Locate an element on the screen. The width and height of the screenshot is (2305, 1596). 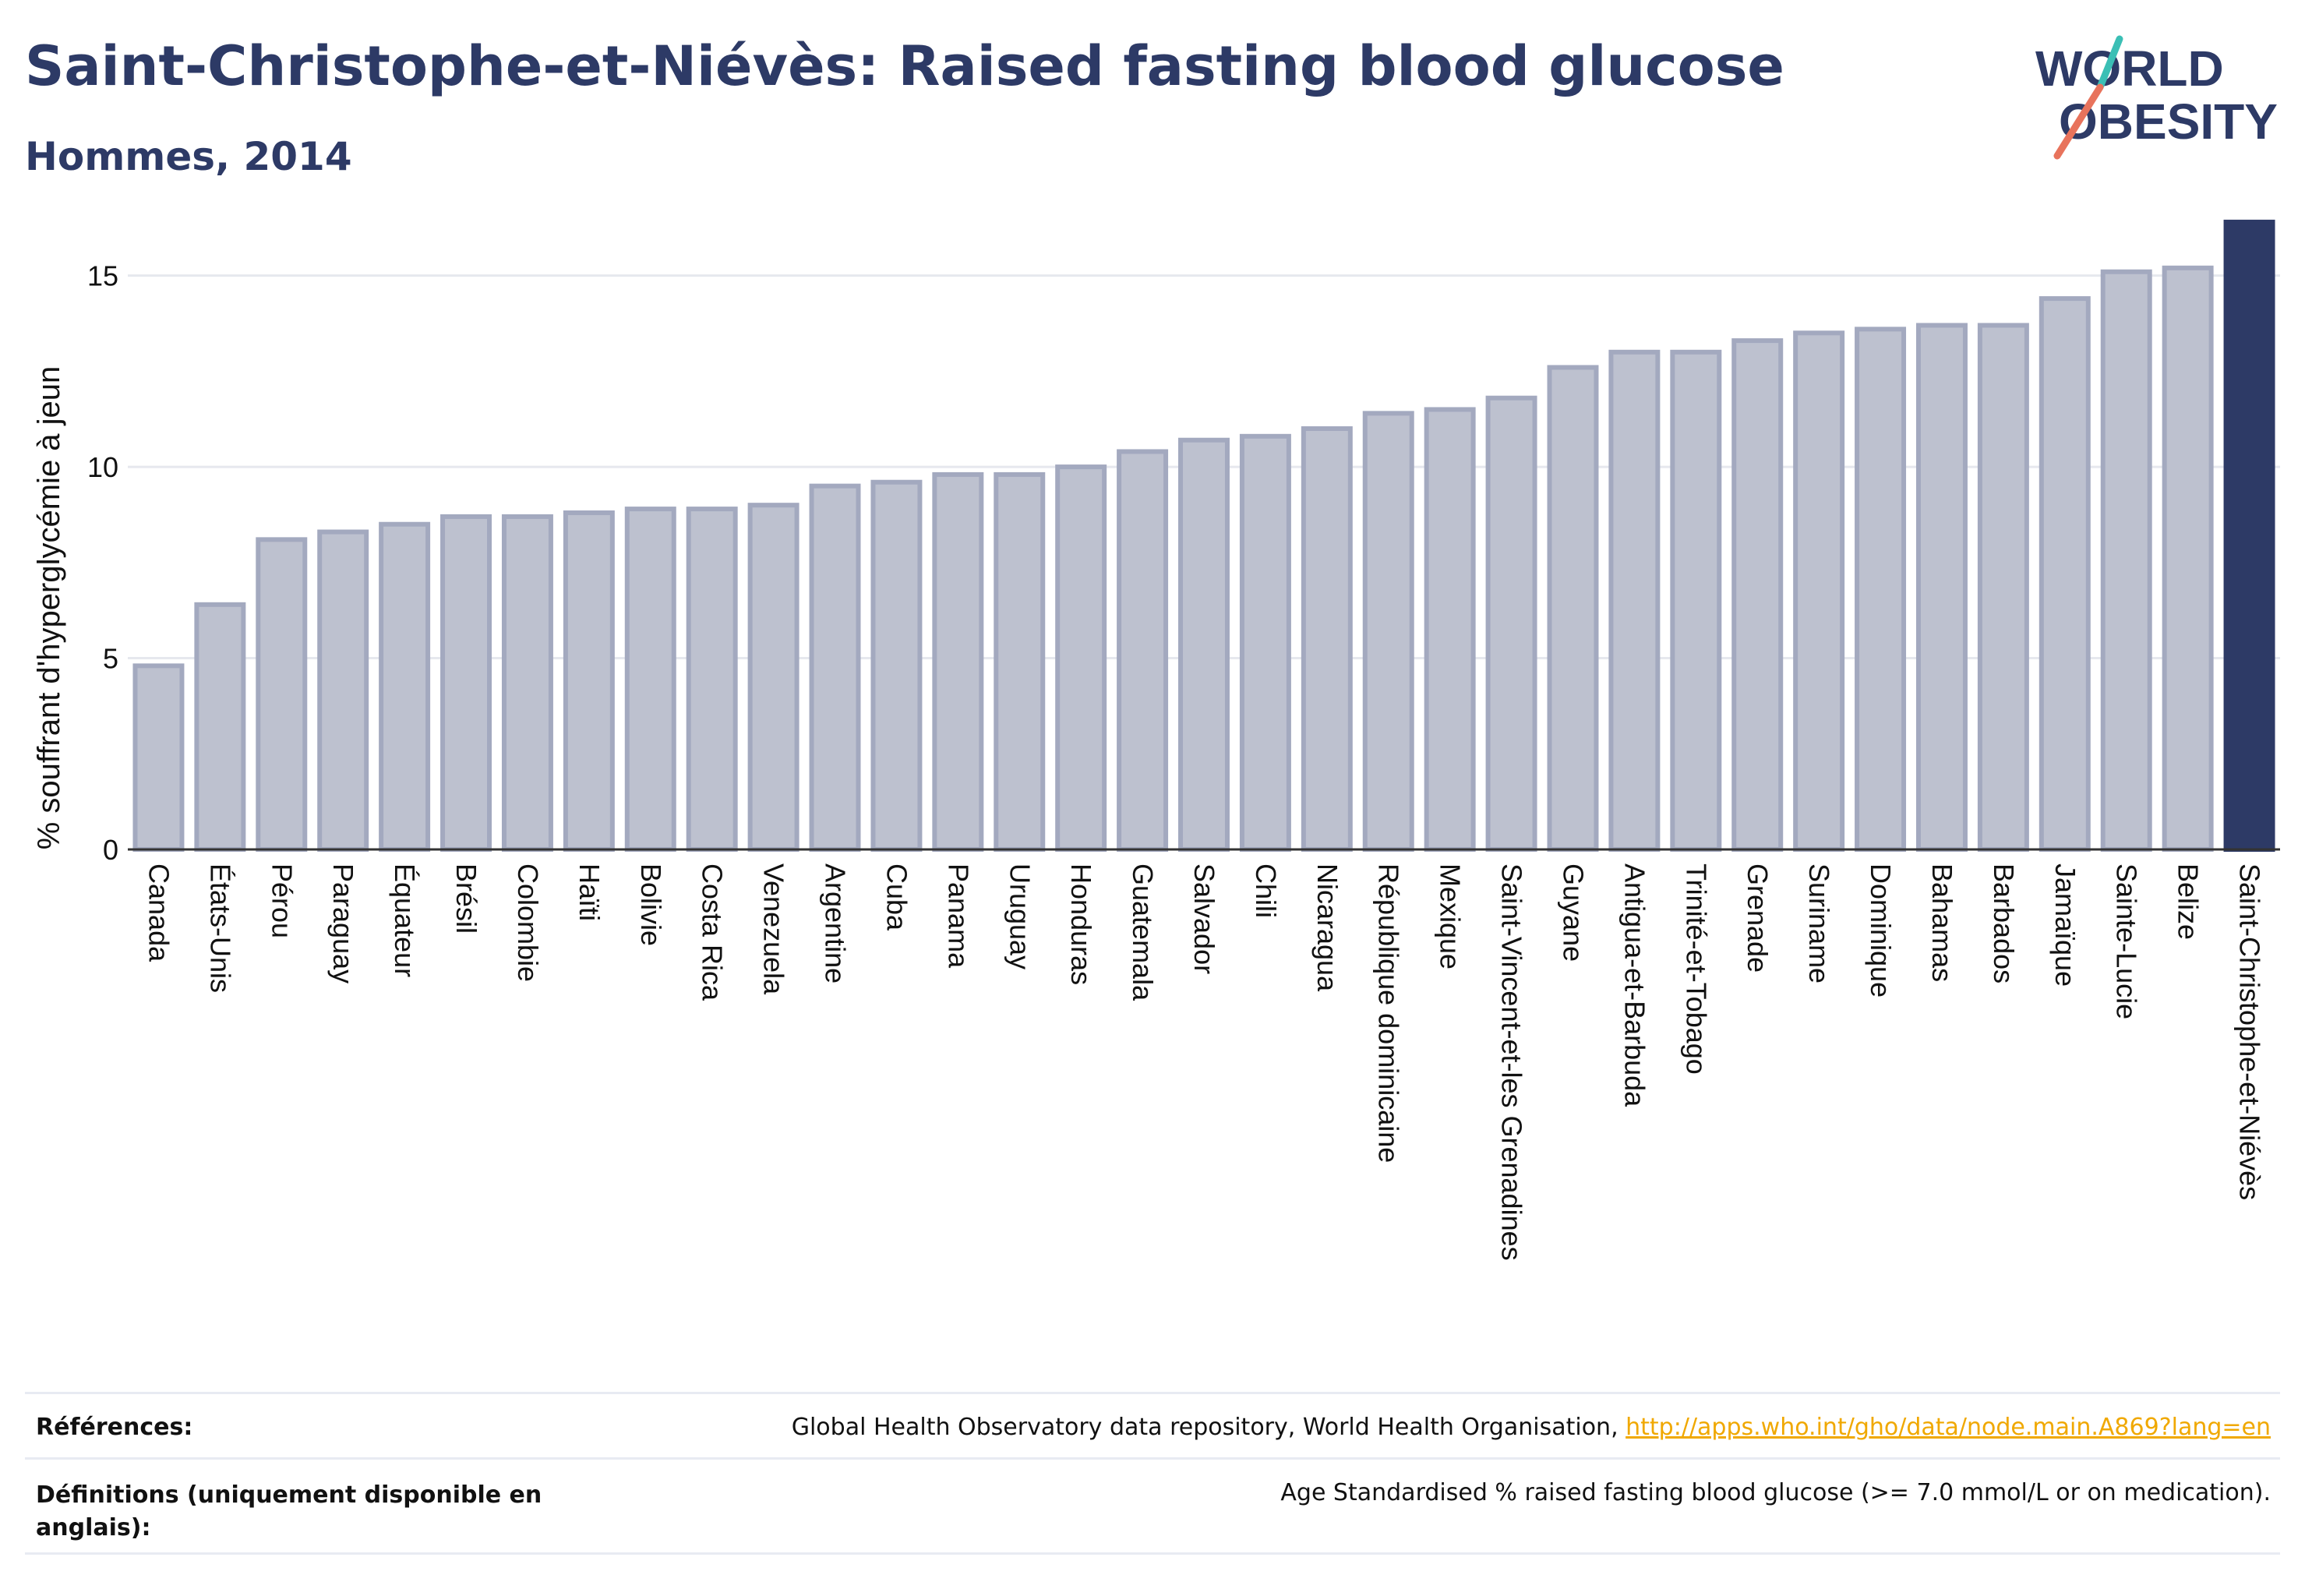
x-tick-label: Belize is located at coordinates (2188, 901).